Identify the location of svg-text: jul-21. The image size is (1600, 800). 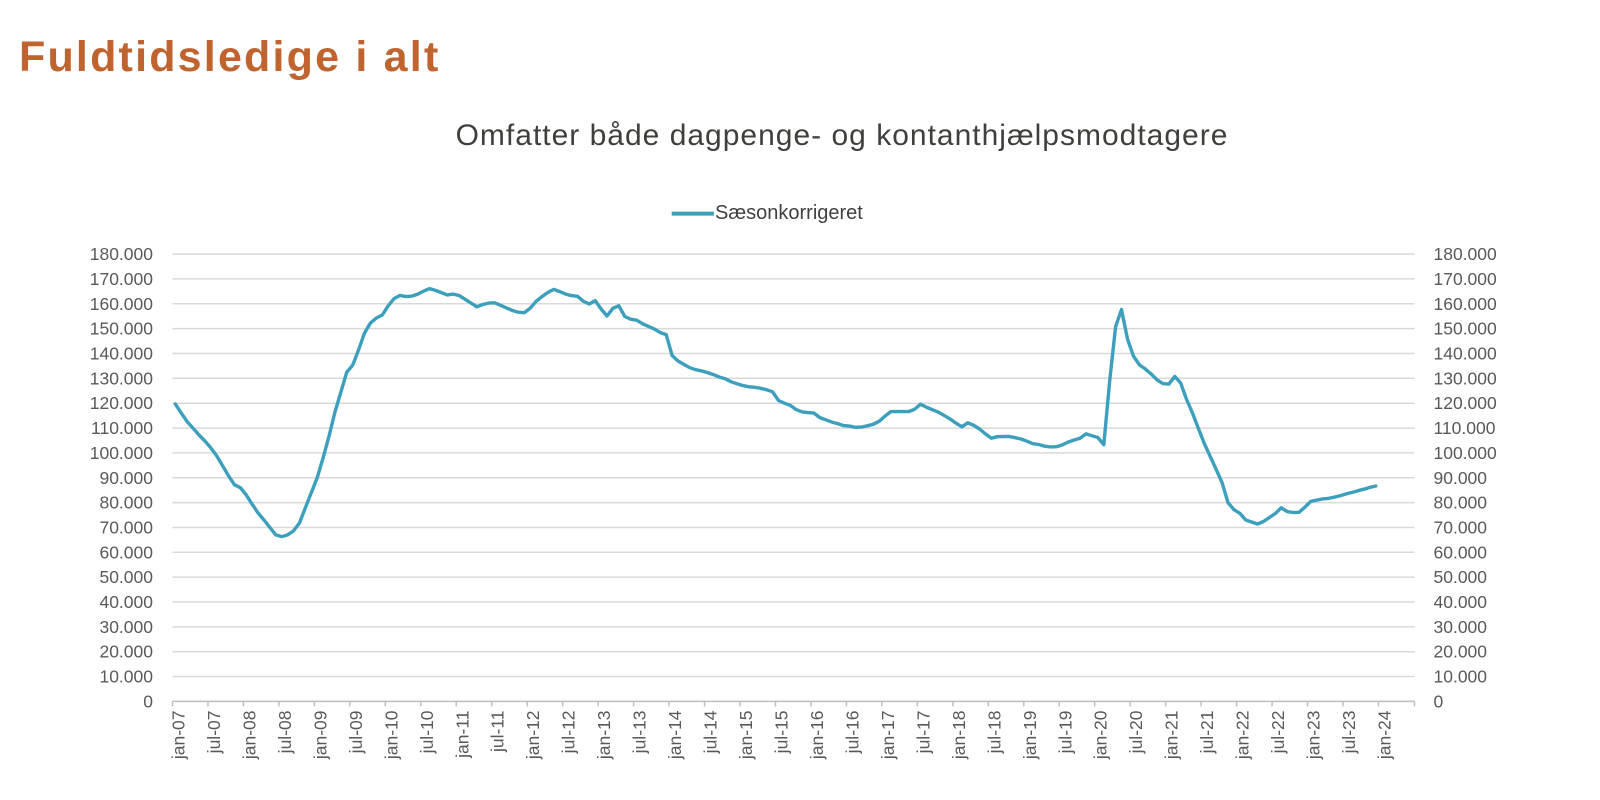
(1207, 733).